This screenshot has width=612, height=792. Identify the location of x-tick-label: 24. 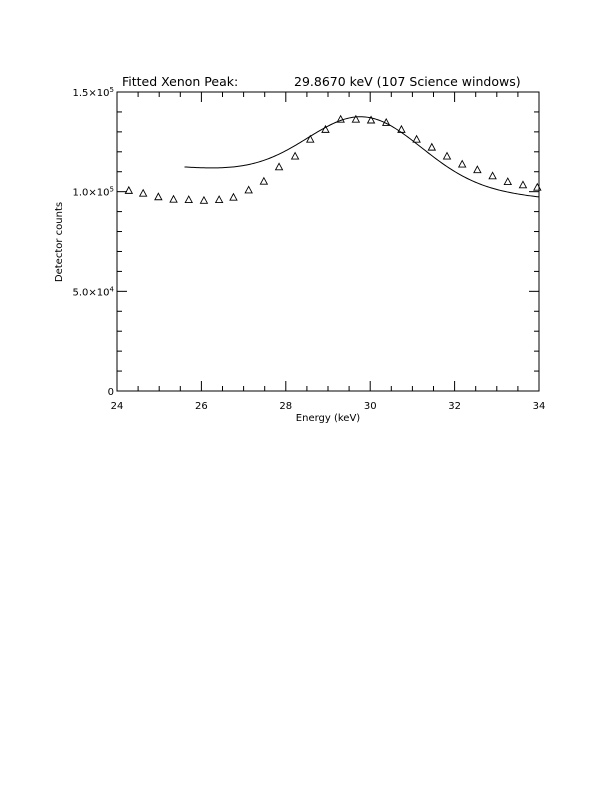
(117, 406).